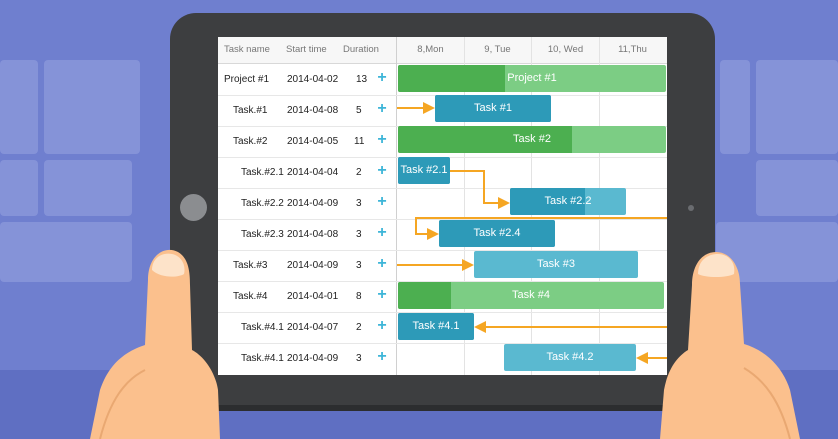  I want to click on task-start: 2014-04-01, so click(313, 296).